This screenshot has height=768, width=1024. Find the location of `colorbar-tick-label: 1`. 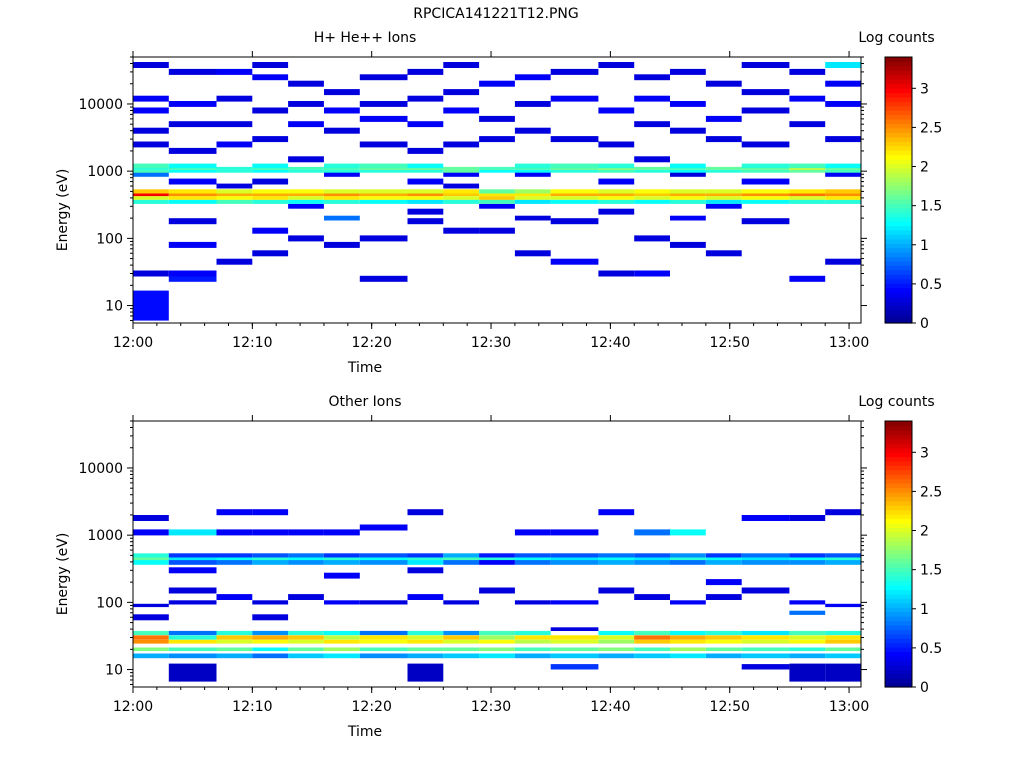

colorbar-tick-label: 1 is located at coordinates (924, 610).